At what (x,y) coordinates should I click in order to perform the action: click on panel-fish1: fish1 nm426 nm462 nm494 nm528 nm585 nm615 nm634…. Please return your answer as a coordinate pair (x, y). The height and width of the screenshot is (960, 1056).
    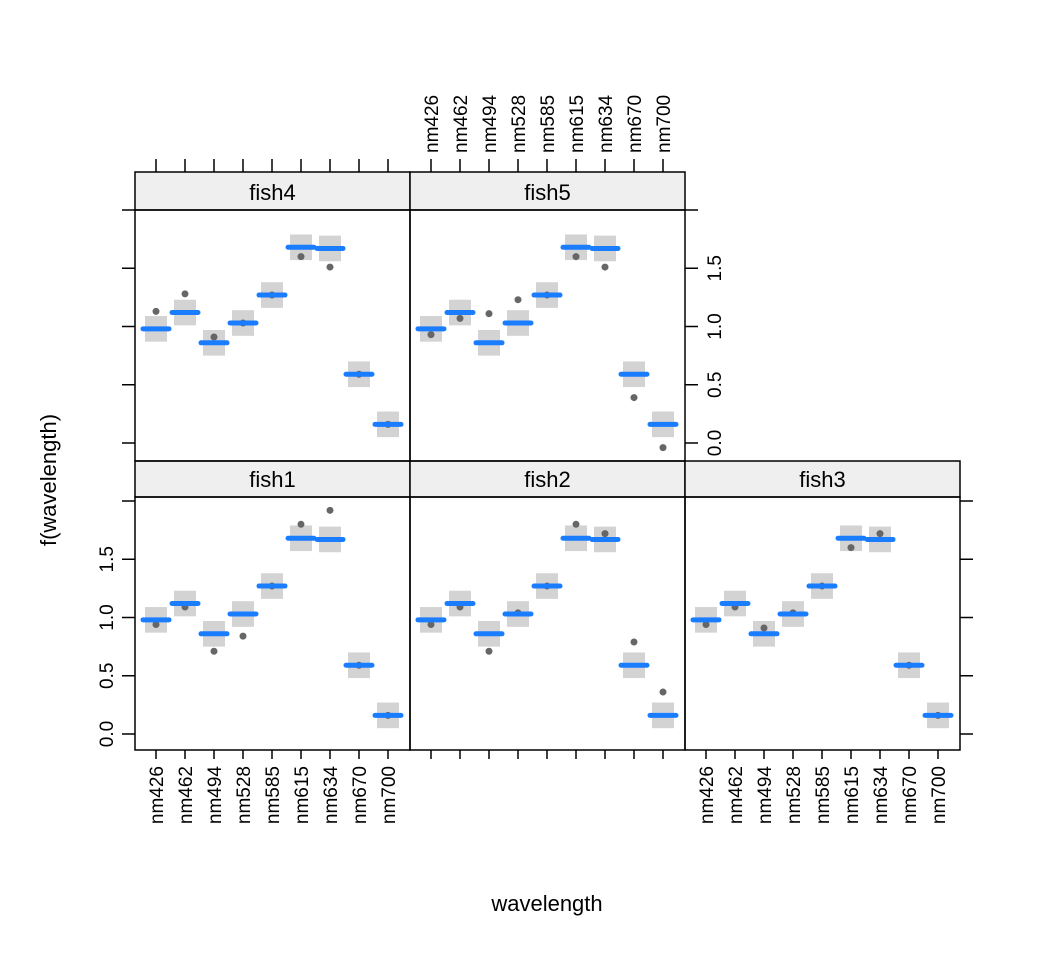
    Looking at the image, I should click on (254, 642).